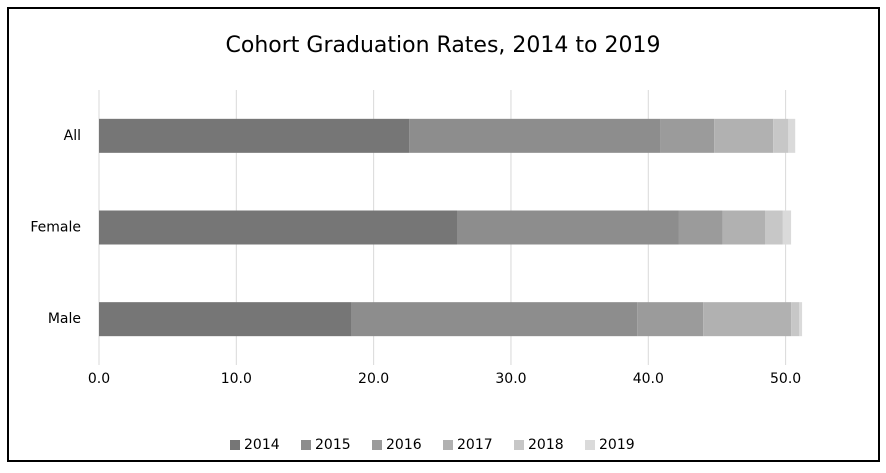  I want to click on x-tick-label: 50.0, so click(785, 379).